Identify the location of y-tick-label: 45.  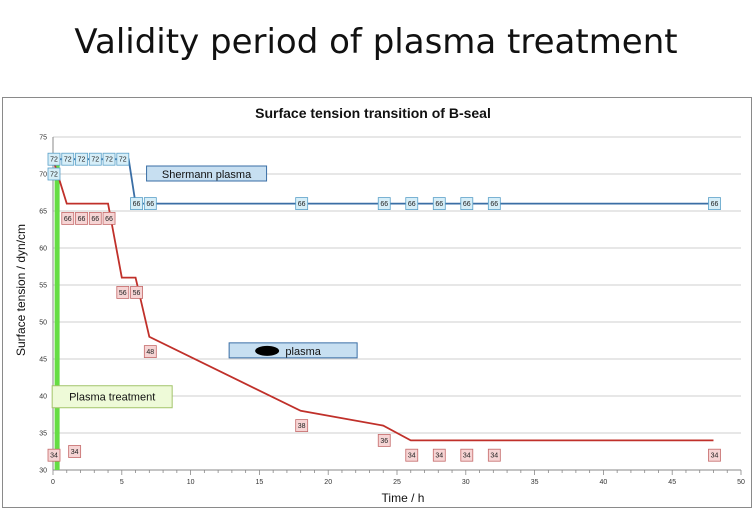
(43, 360).